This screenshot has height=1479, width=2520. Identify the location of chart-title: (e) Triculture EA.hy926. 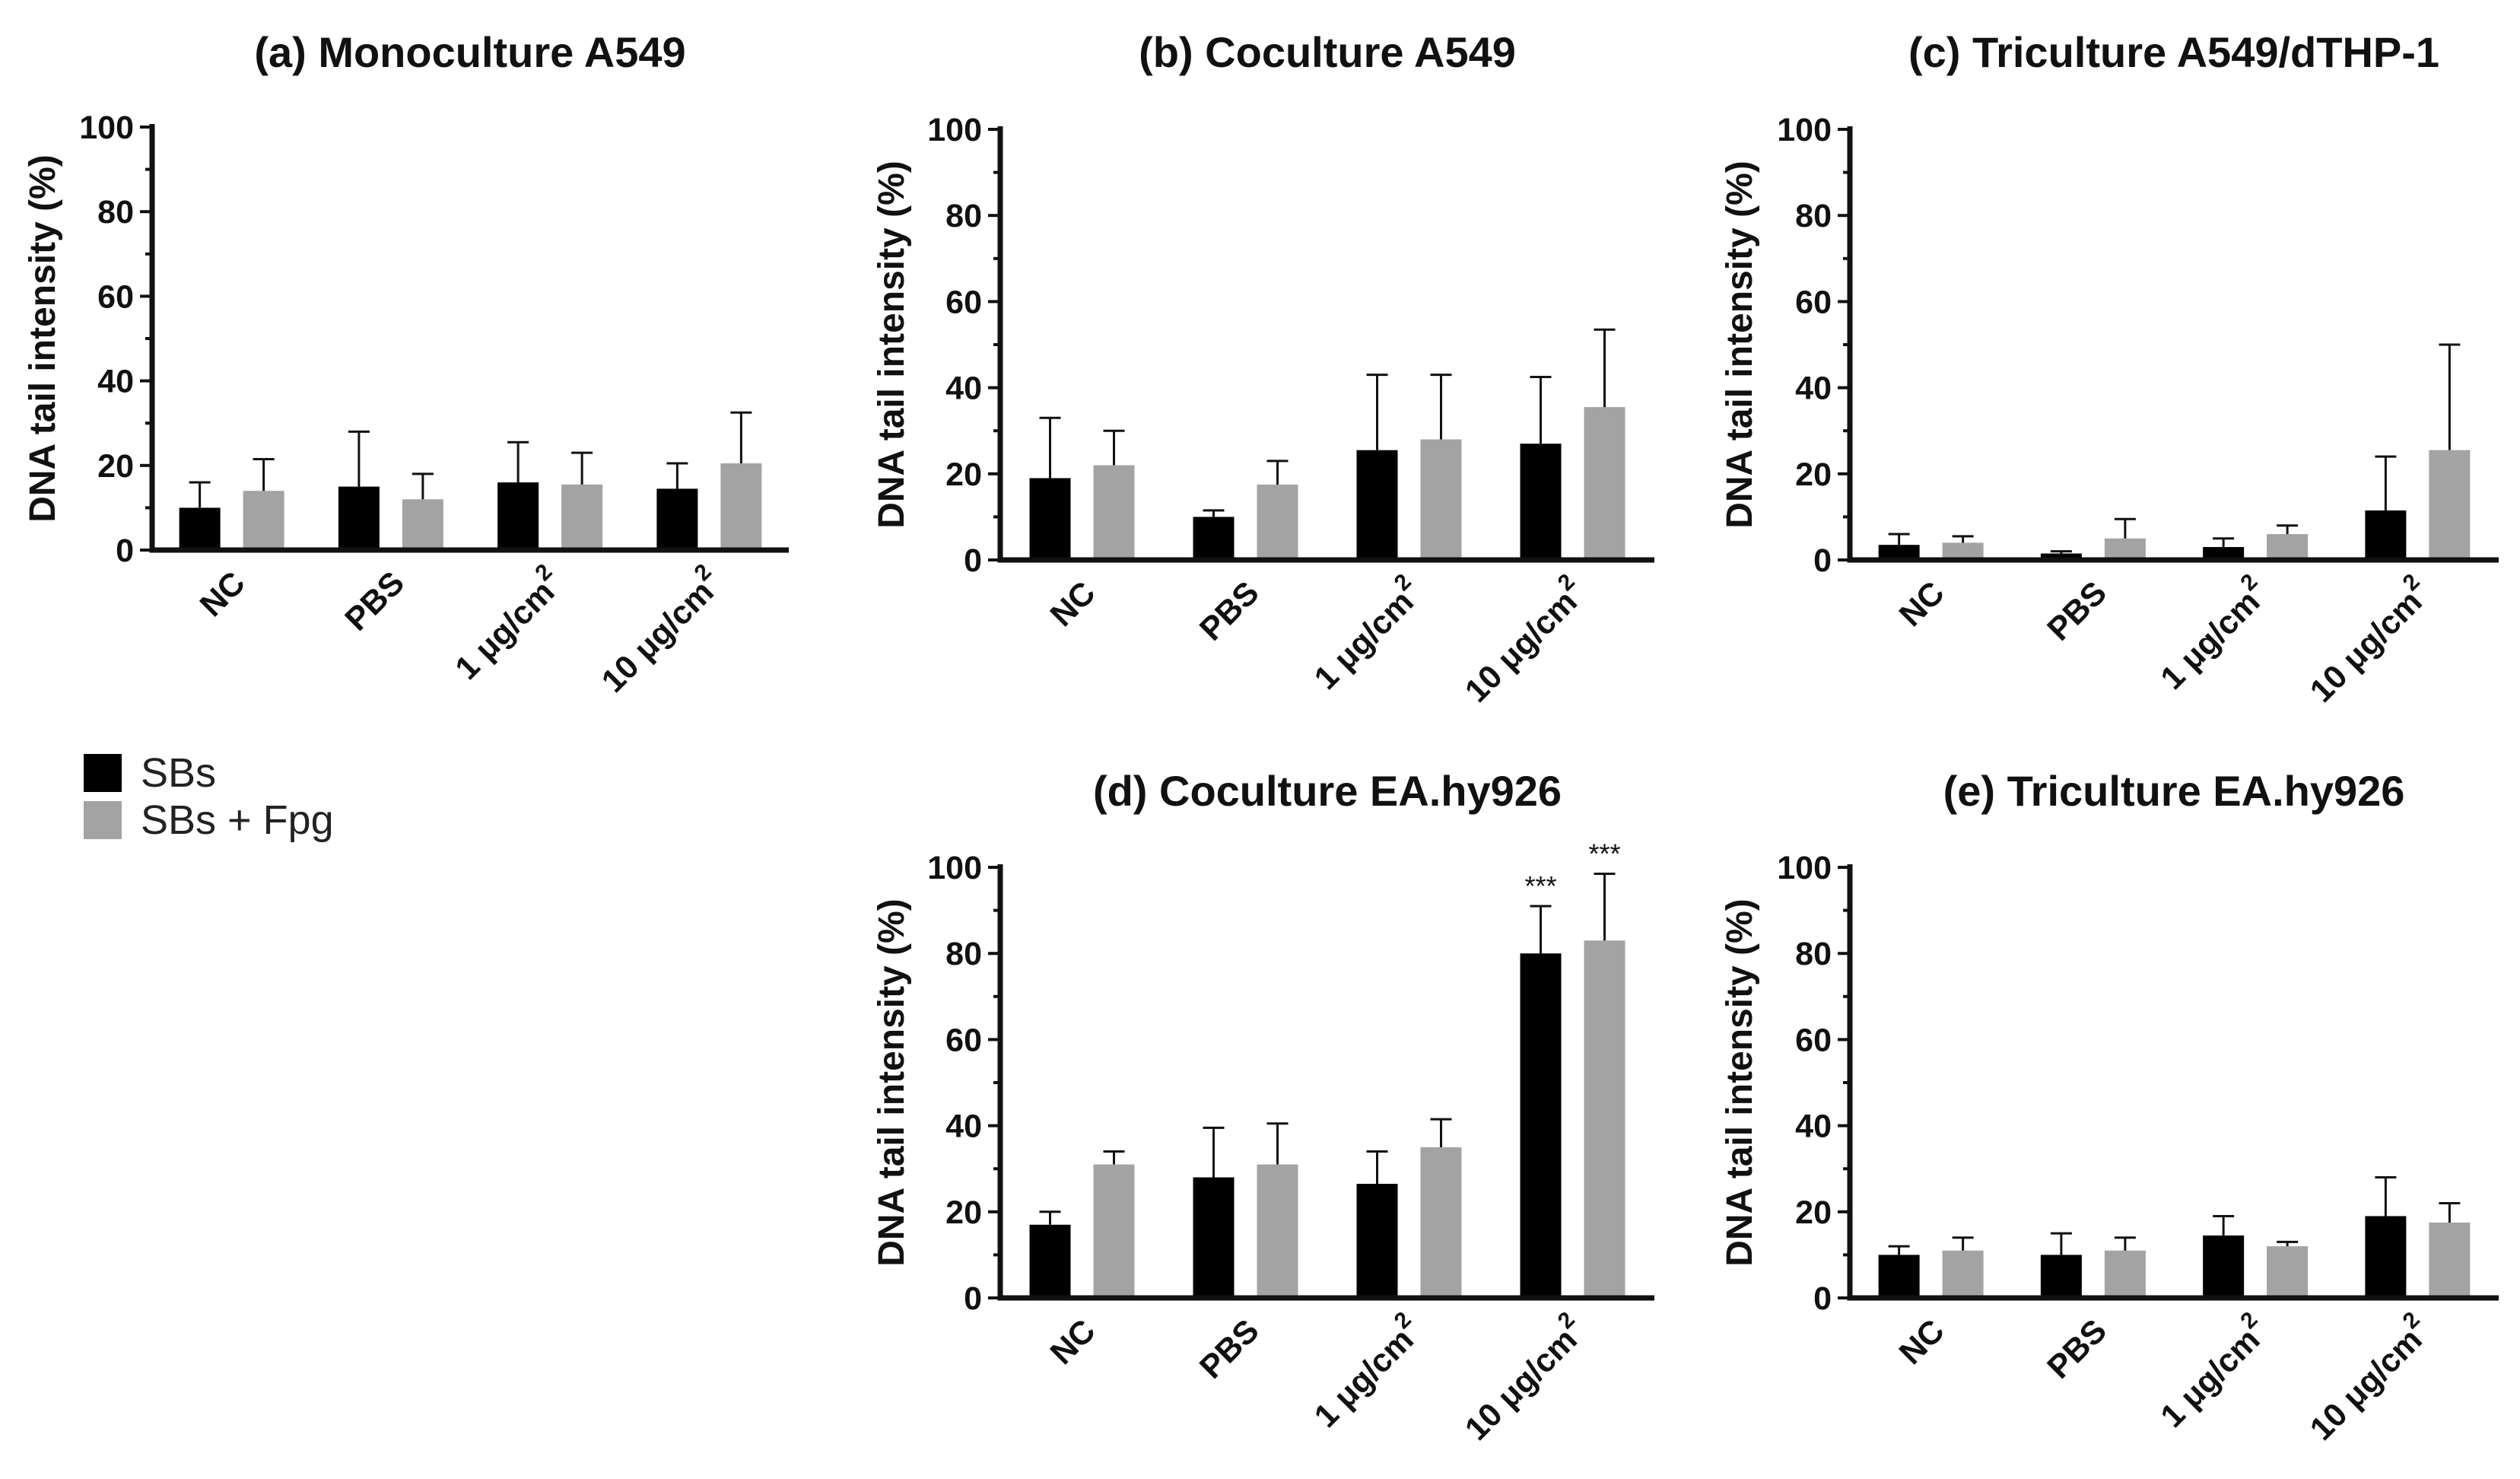
(2174, 791).